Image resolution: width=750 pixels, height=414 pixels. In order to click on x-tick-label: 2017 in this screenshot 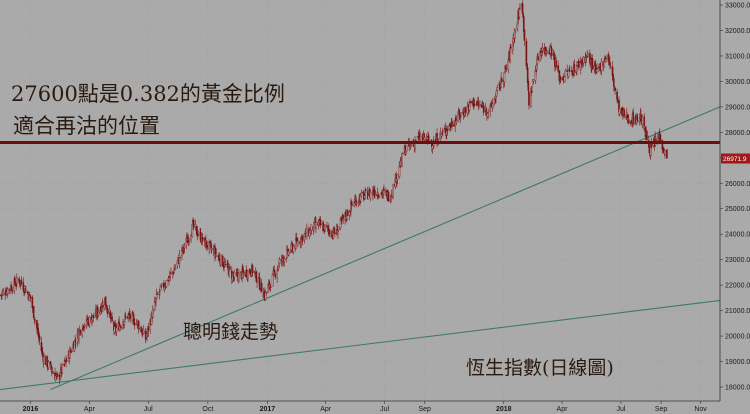, I will do `click(268, 409)`.